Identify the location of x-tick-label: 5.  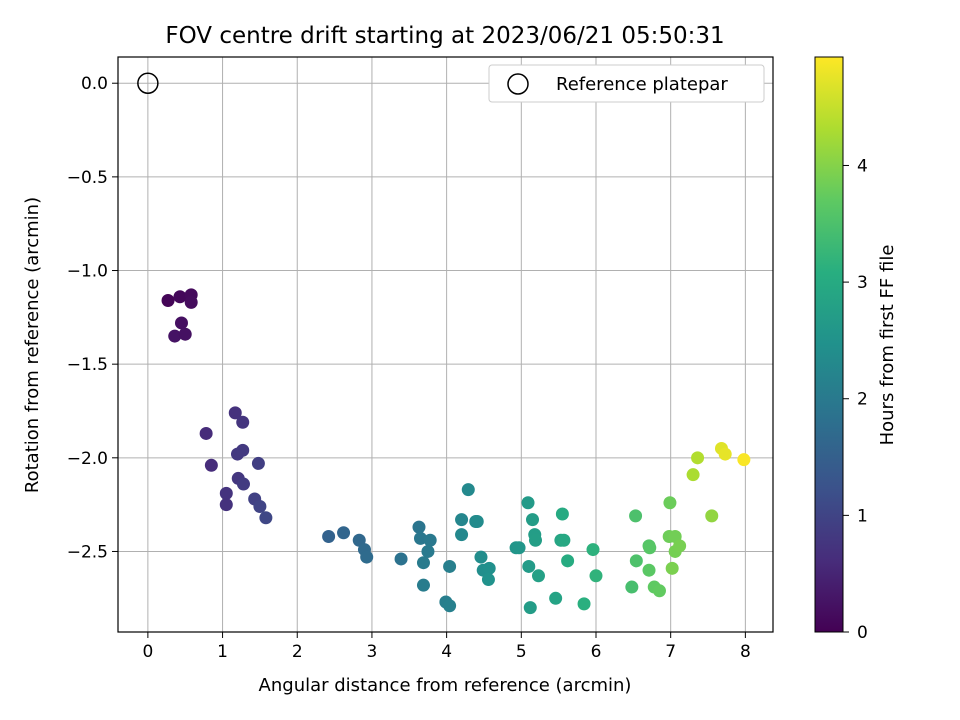
(521, 652).